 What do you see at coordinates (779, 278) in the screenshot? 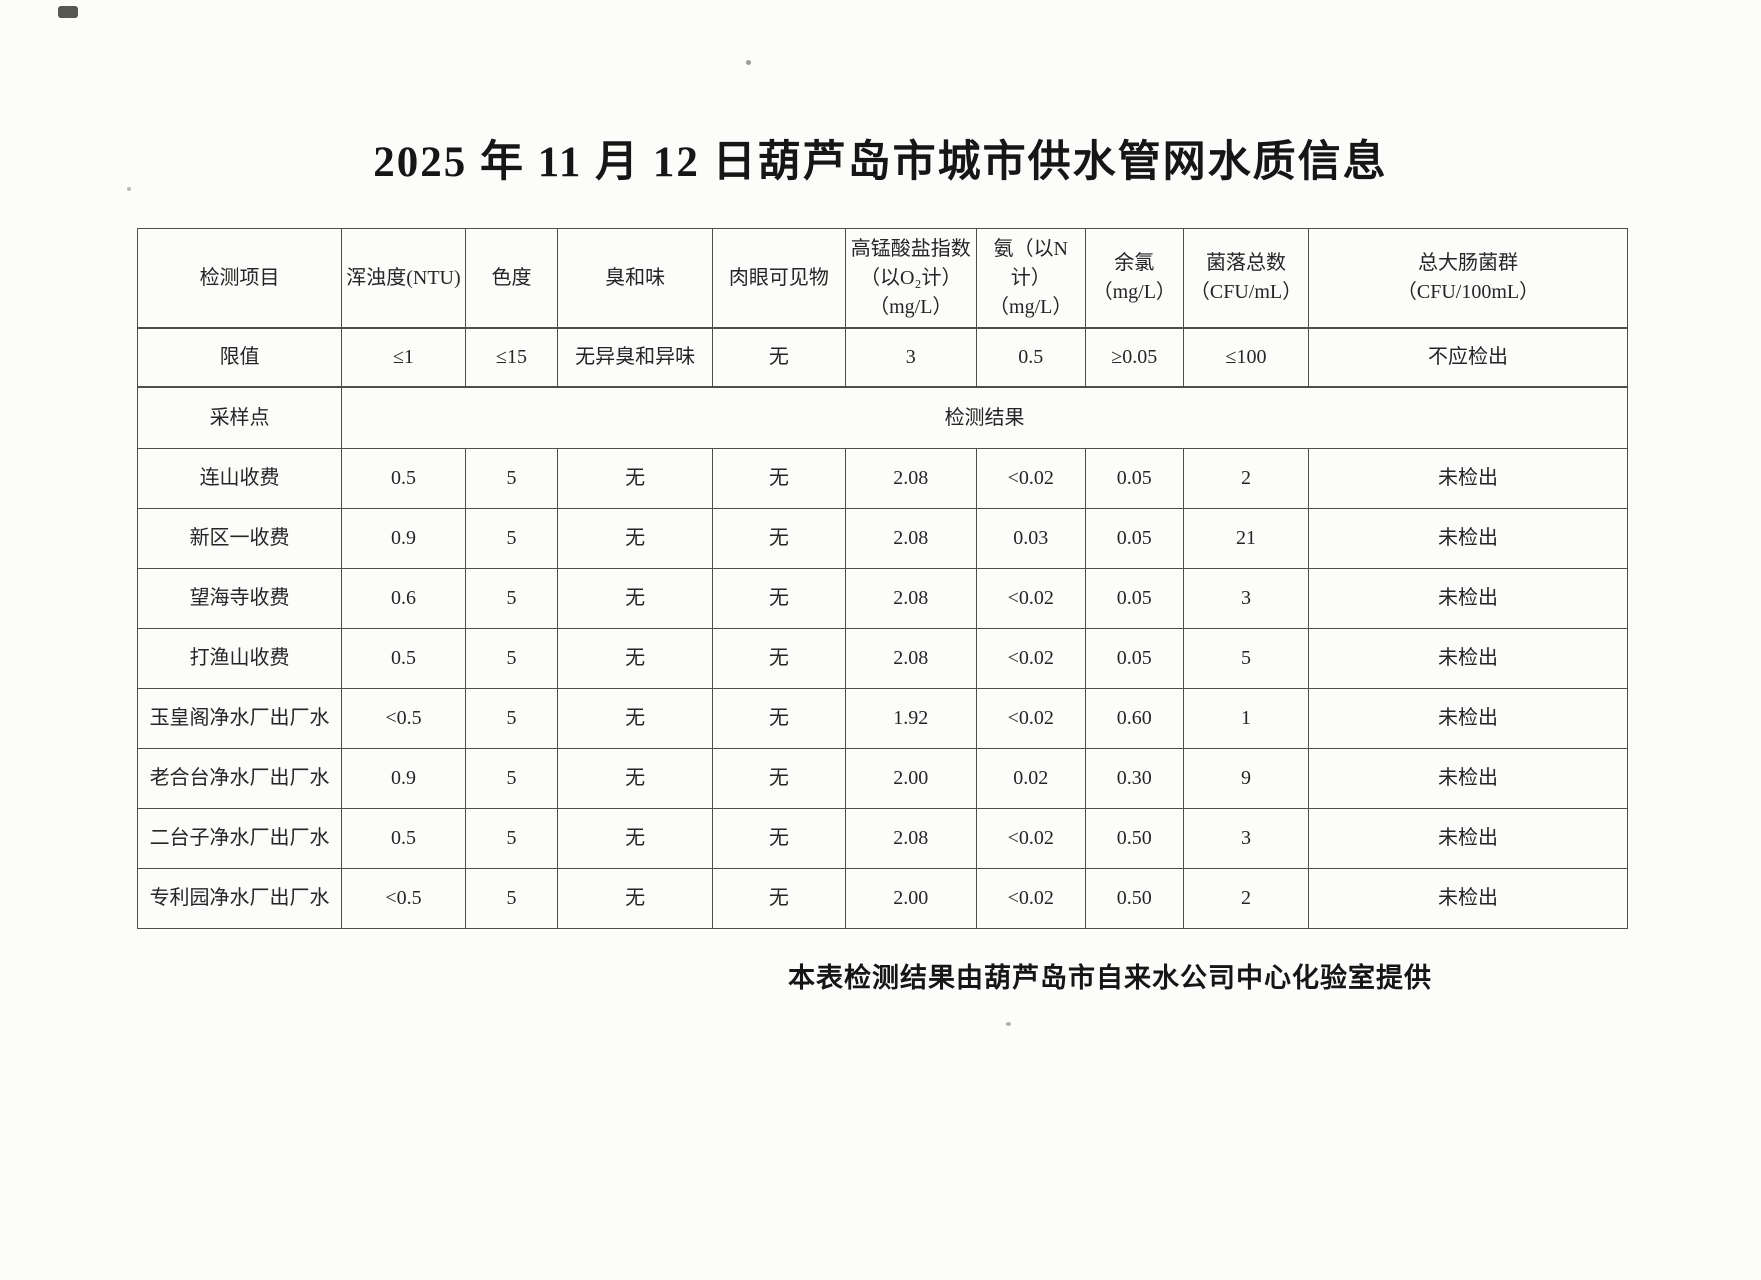
I see `header-cell: 肉眼可见物` at bounding box center [779, 278].